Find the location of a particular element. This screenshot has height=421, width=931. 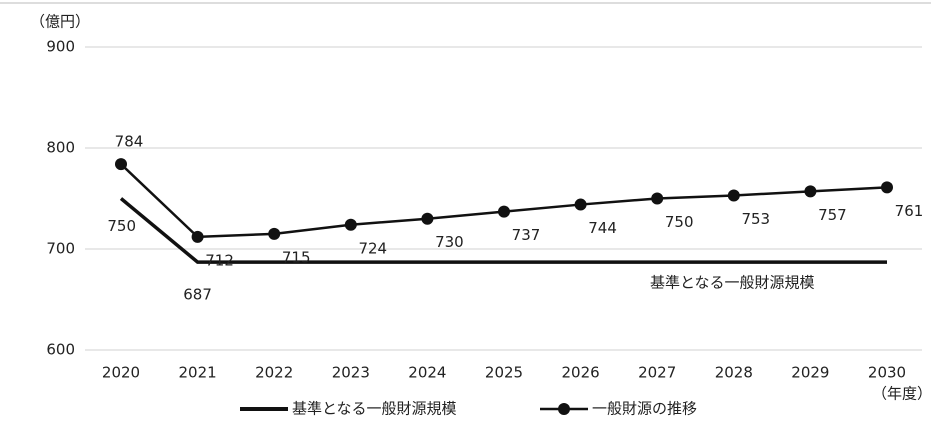

x-tick-label: 2030 is located at coordinates (887, 373).